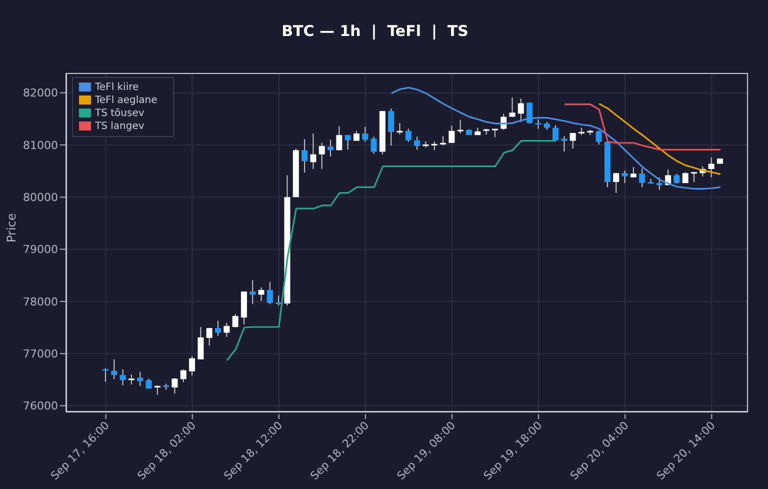 The width and height of the screenshot is (768, 489). What do you see at coordinates (119, 113) in the screenshot?
I see `legend-label: TS tõusev` at bounding box center [119, 113].